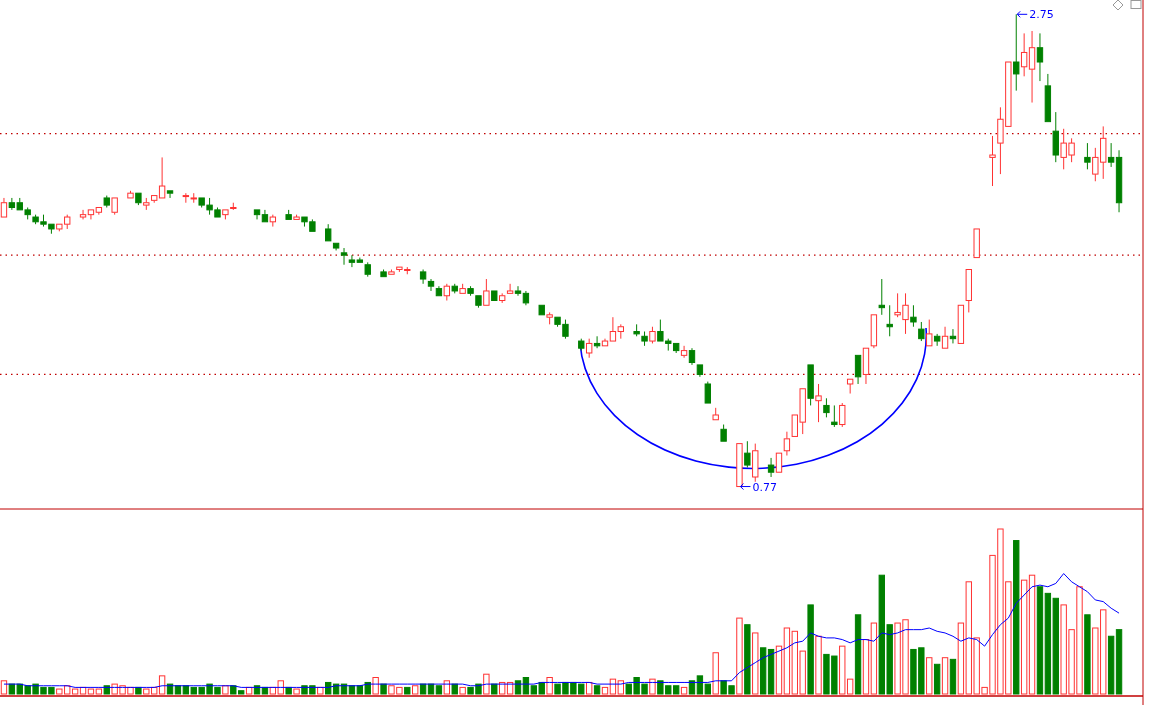  I want to click on annotation: 2.75, so click(1041, 15).